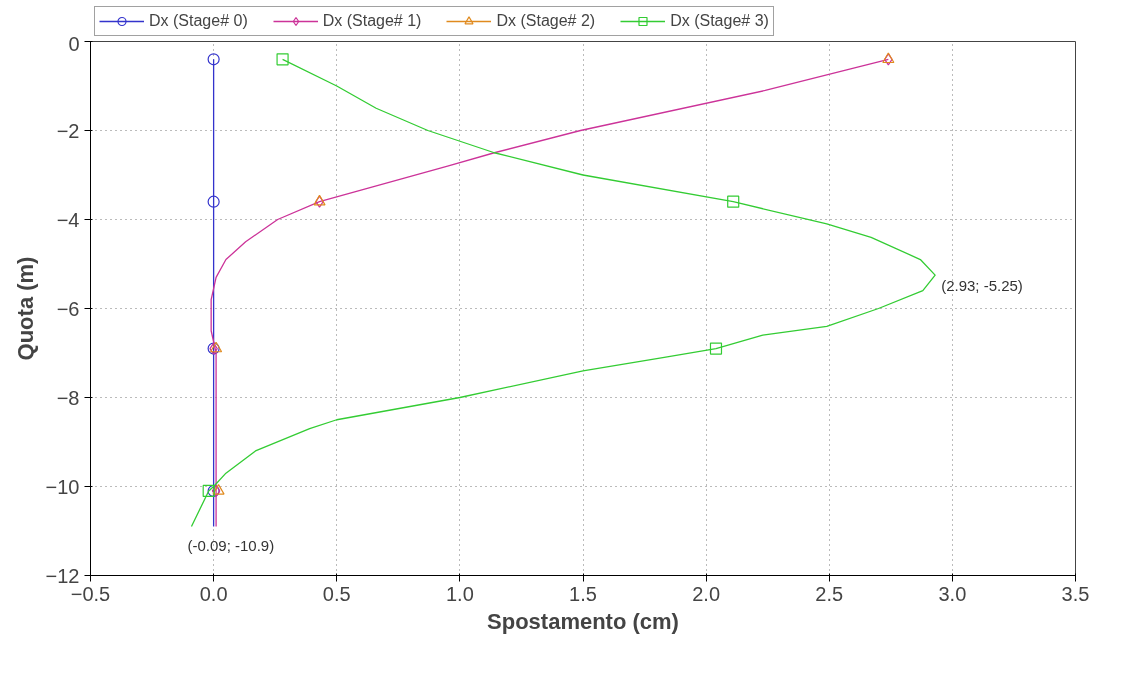  Describe the element at coordinates (68, 219) in the screenshot. I see `y-tick-label: −4` at that location.